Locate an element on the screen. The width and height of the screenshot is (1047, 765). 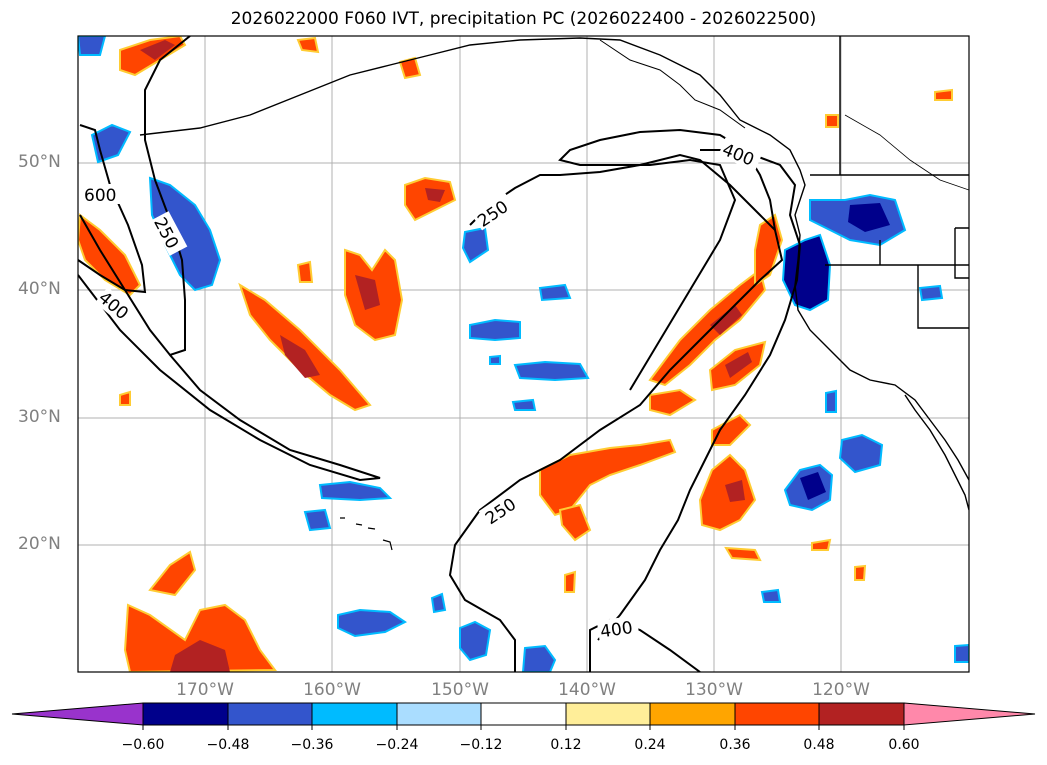
colorbar-tick-label: −0.48 is located at coordinates (228, 745).